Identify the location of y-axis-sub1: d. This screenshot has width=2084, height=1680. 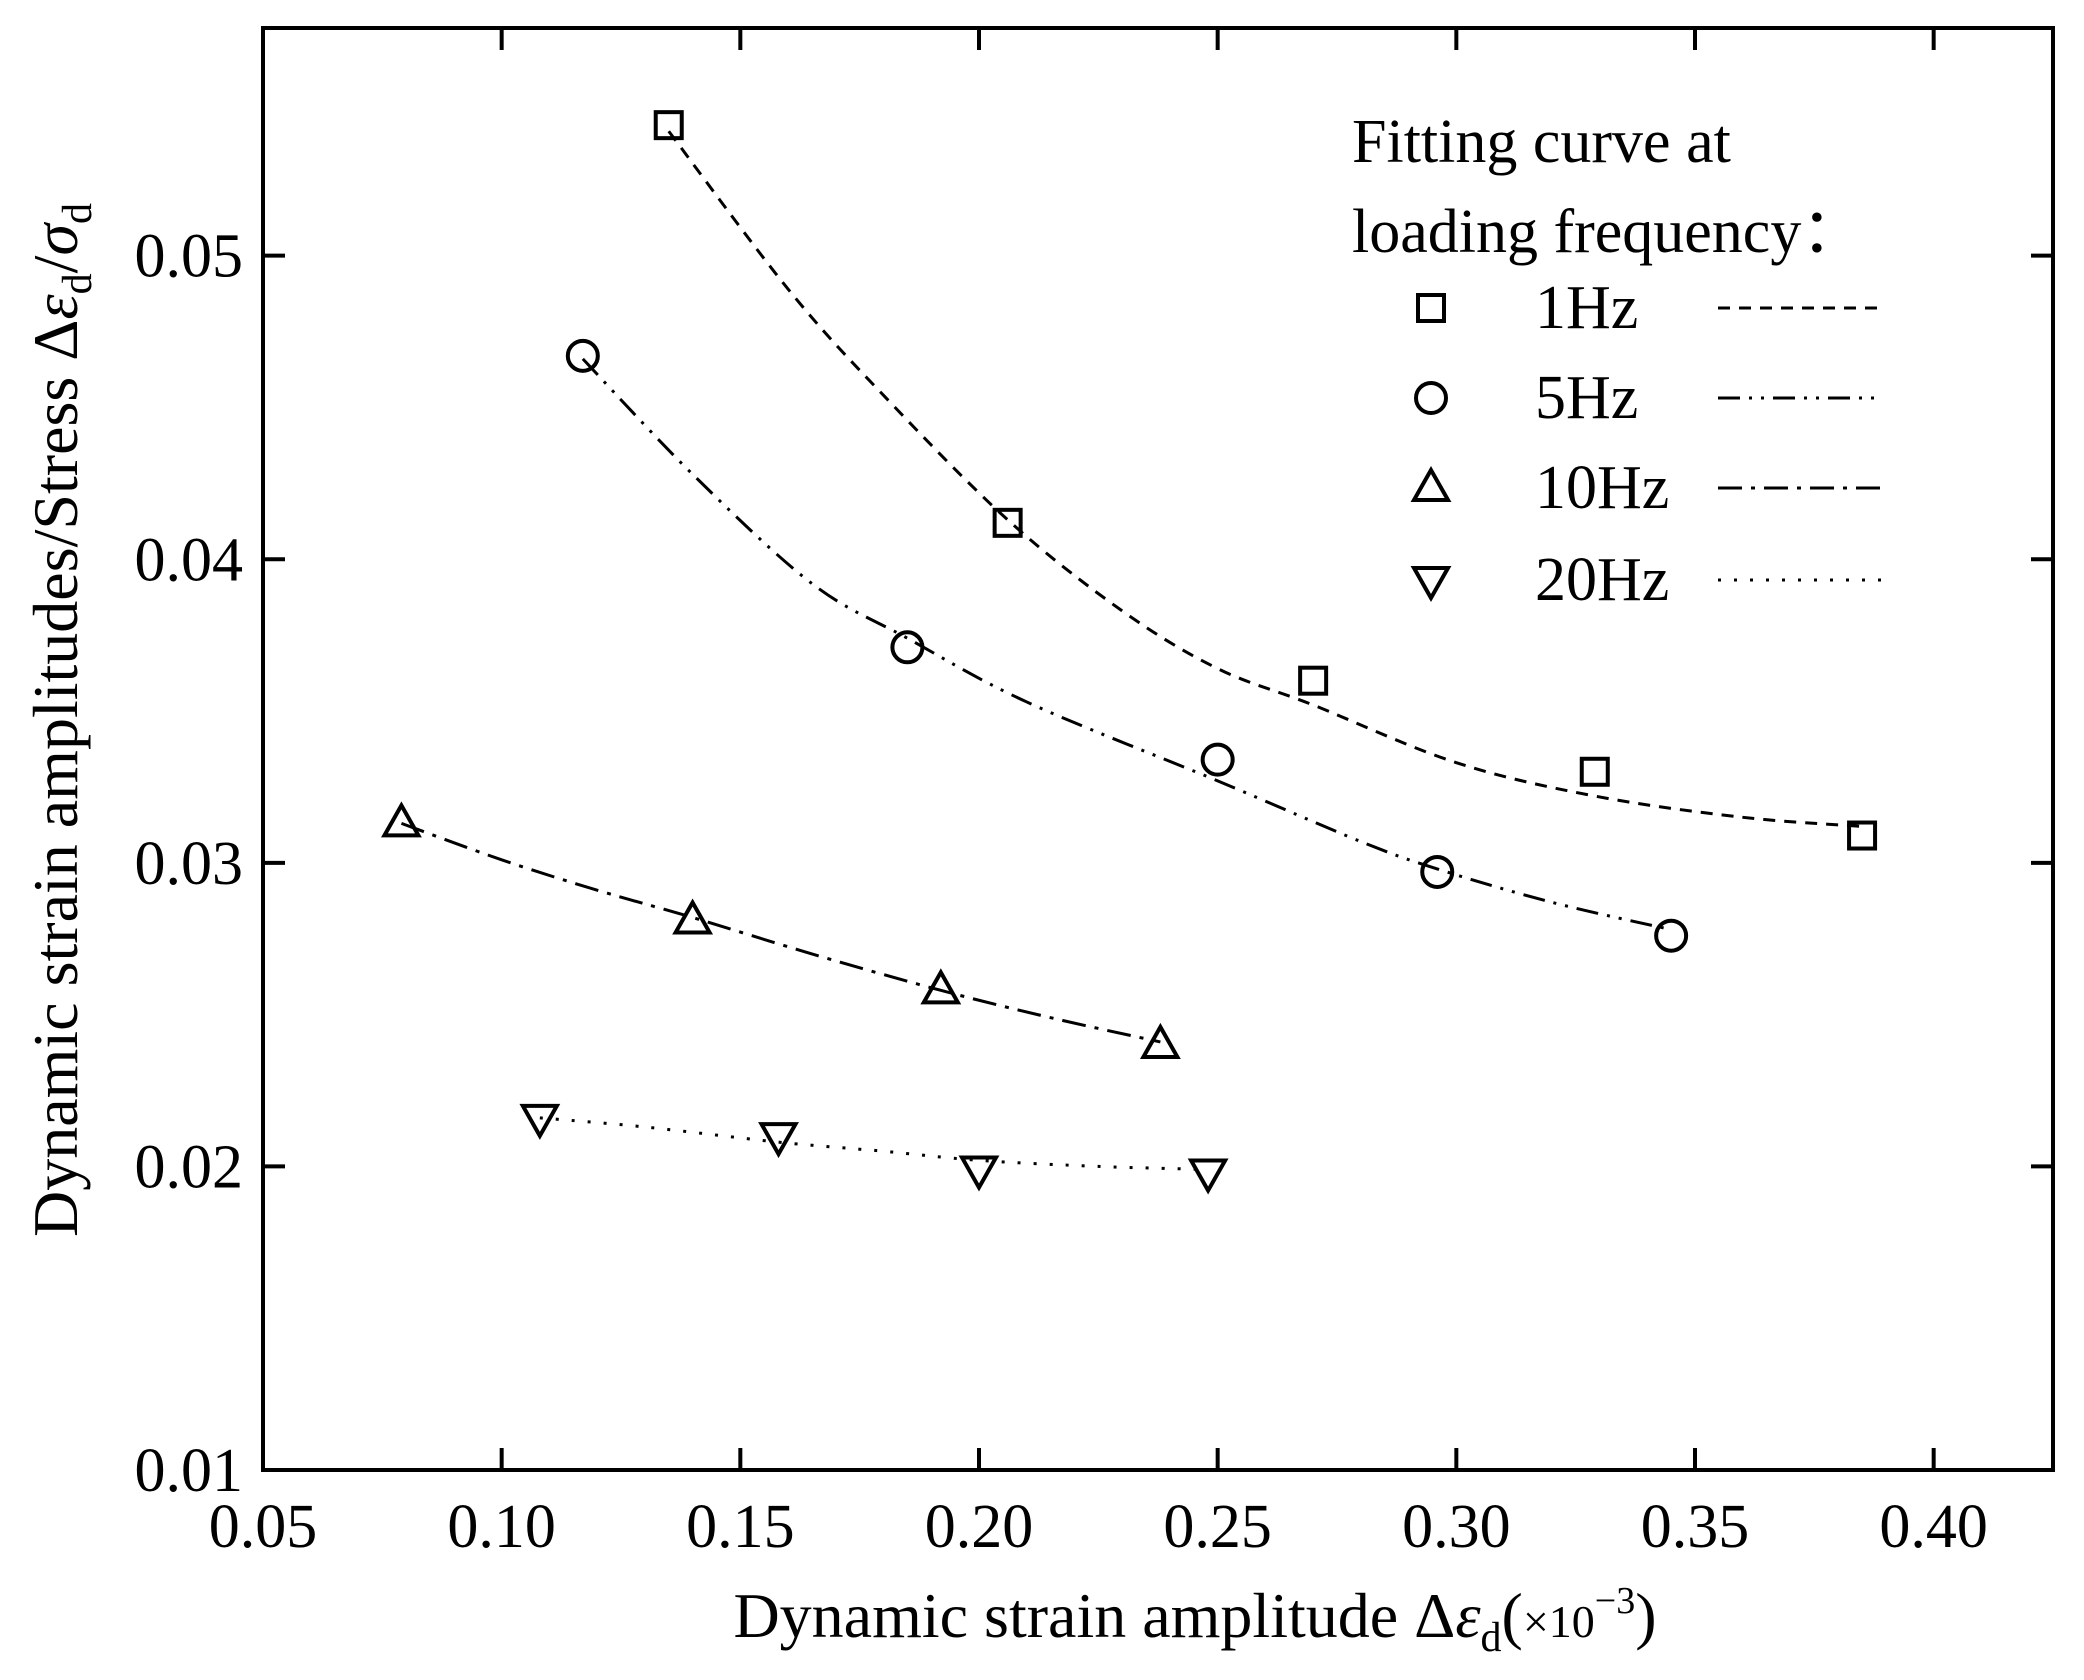
(78, 283).